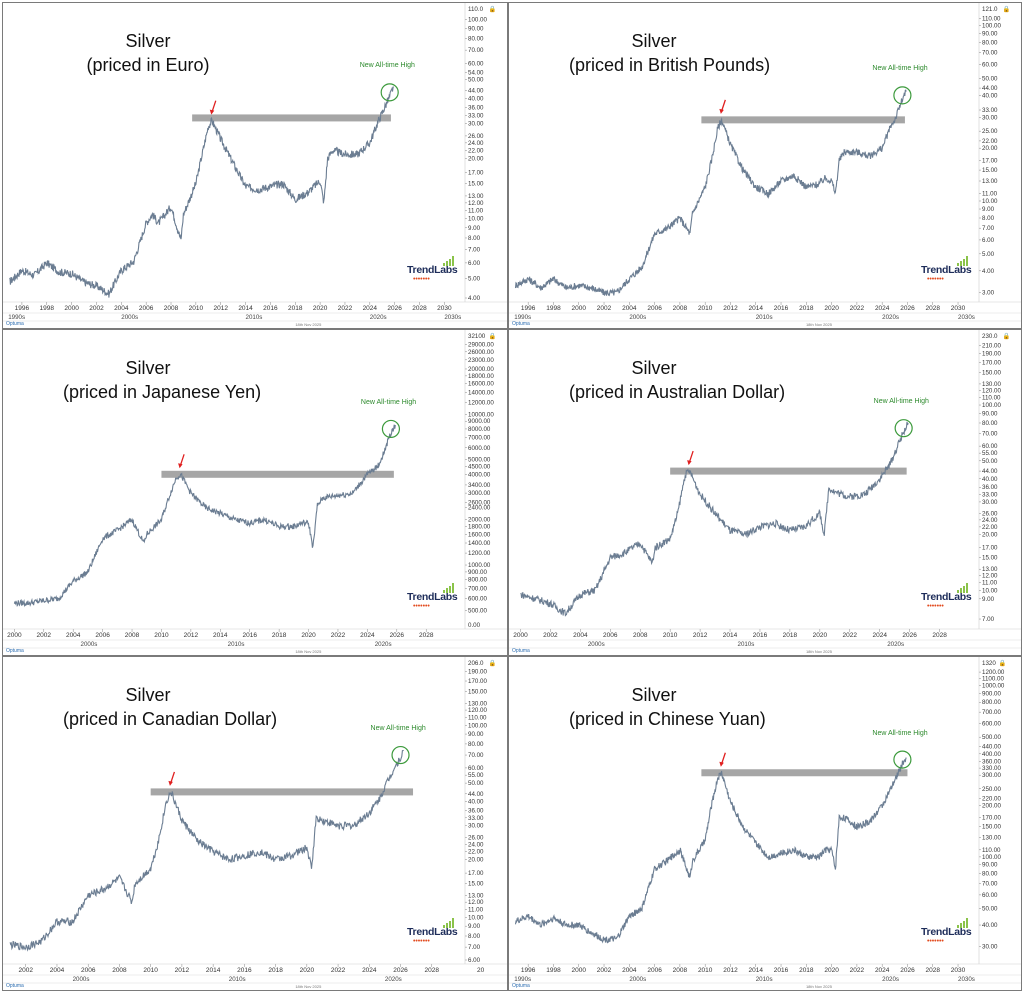 The width and height of the screenshot is (1024, 993). I want to click on y-tick-label: 36.00, so click(476, 108).